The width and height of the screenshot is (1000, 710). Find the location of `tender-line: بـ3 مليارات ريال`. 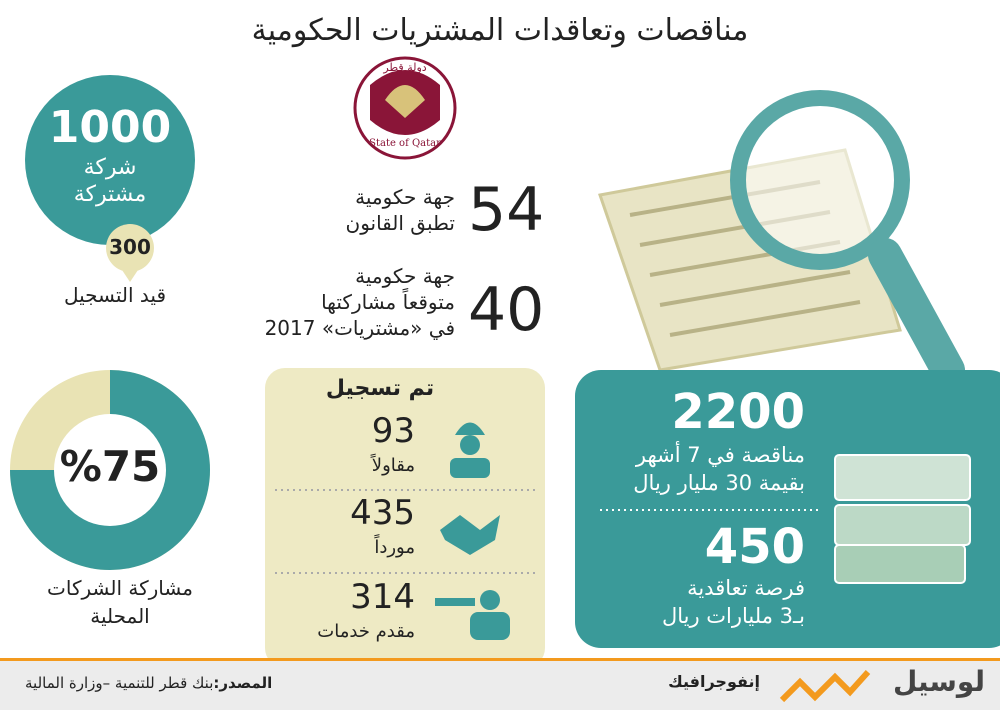

tender-line: بـ3 مليارات ريال is located at coordinates (733, 616).